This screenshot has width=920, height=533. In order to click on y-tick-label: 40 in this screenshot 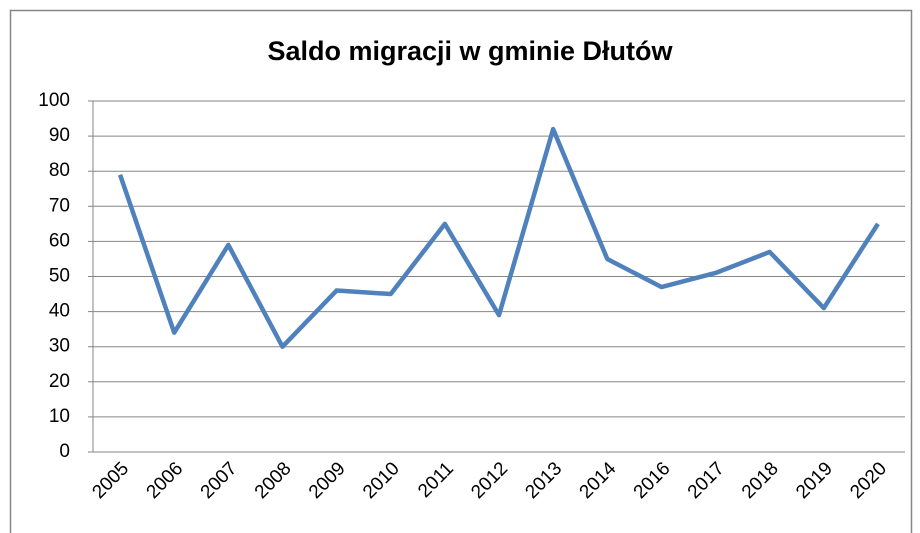, I will do `click(59, 311)`.